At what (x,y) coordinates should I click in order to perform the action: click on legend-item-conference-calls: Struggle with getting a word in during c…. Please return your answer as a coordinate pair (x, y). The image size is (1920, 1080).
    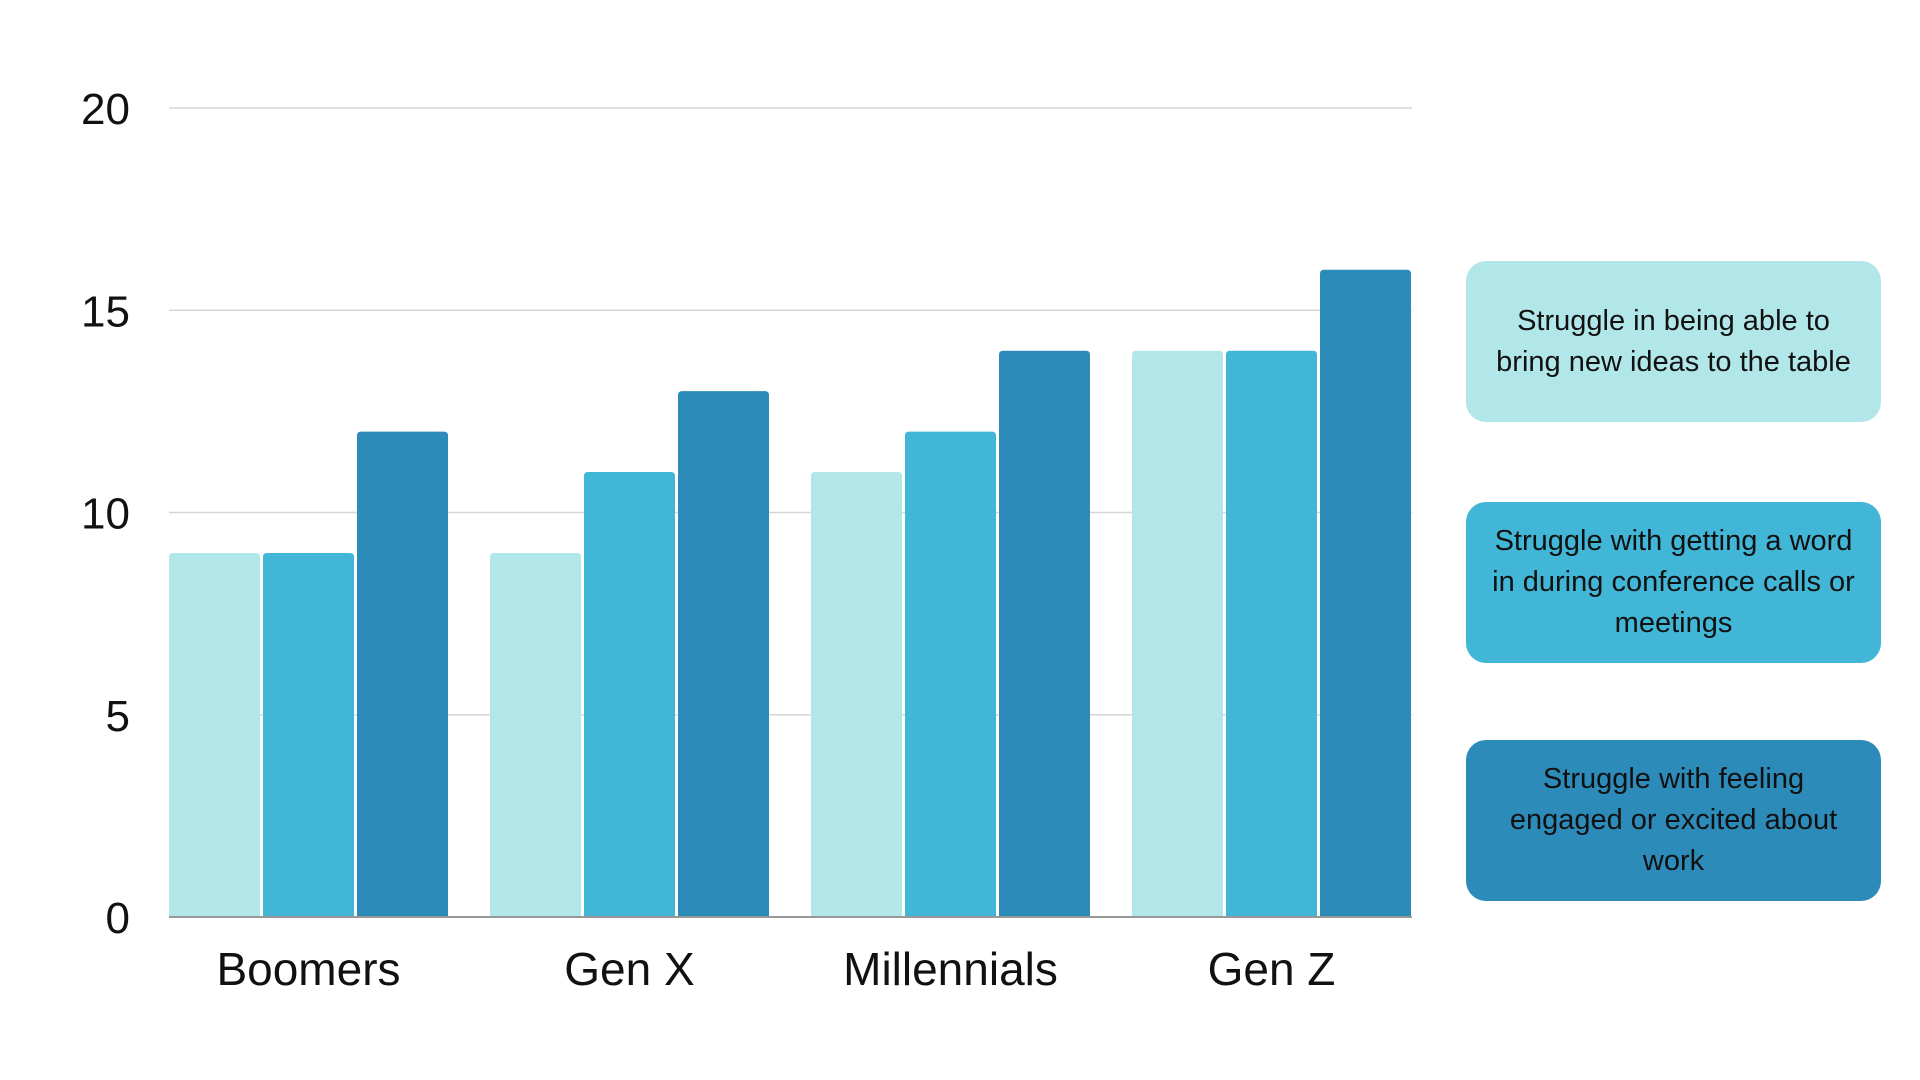
    Looking at the image, I should click on (1673, 582).